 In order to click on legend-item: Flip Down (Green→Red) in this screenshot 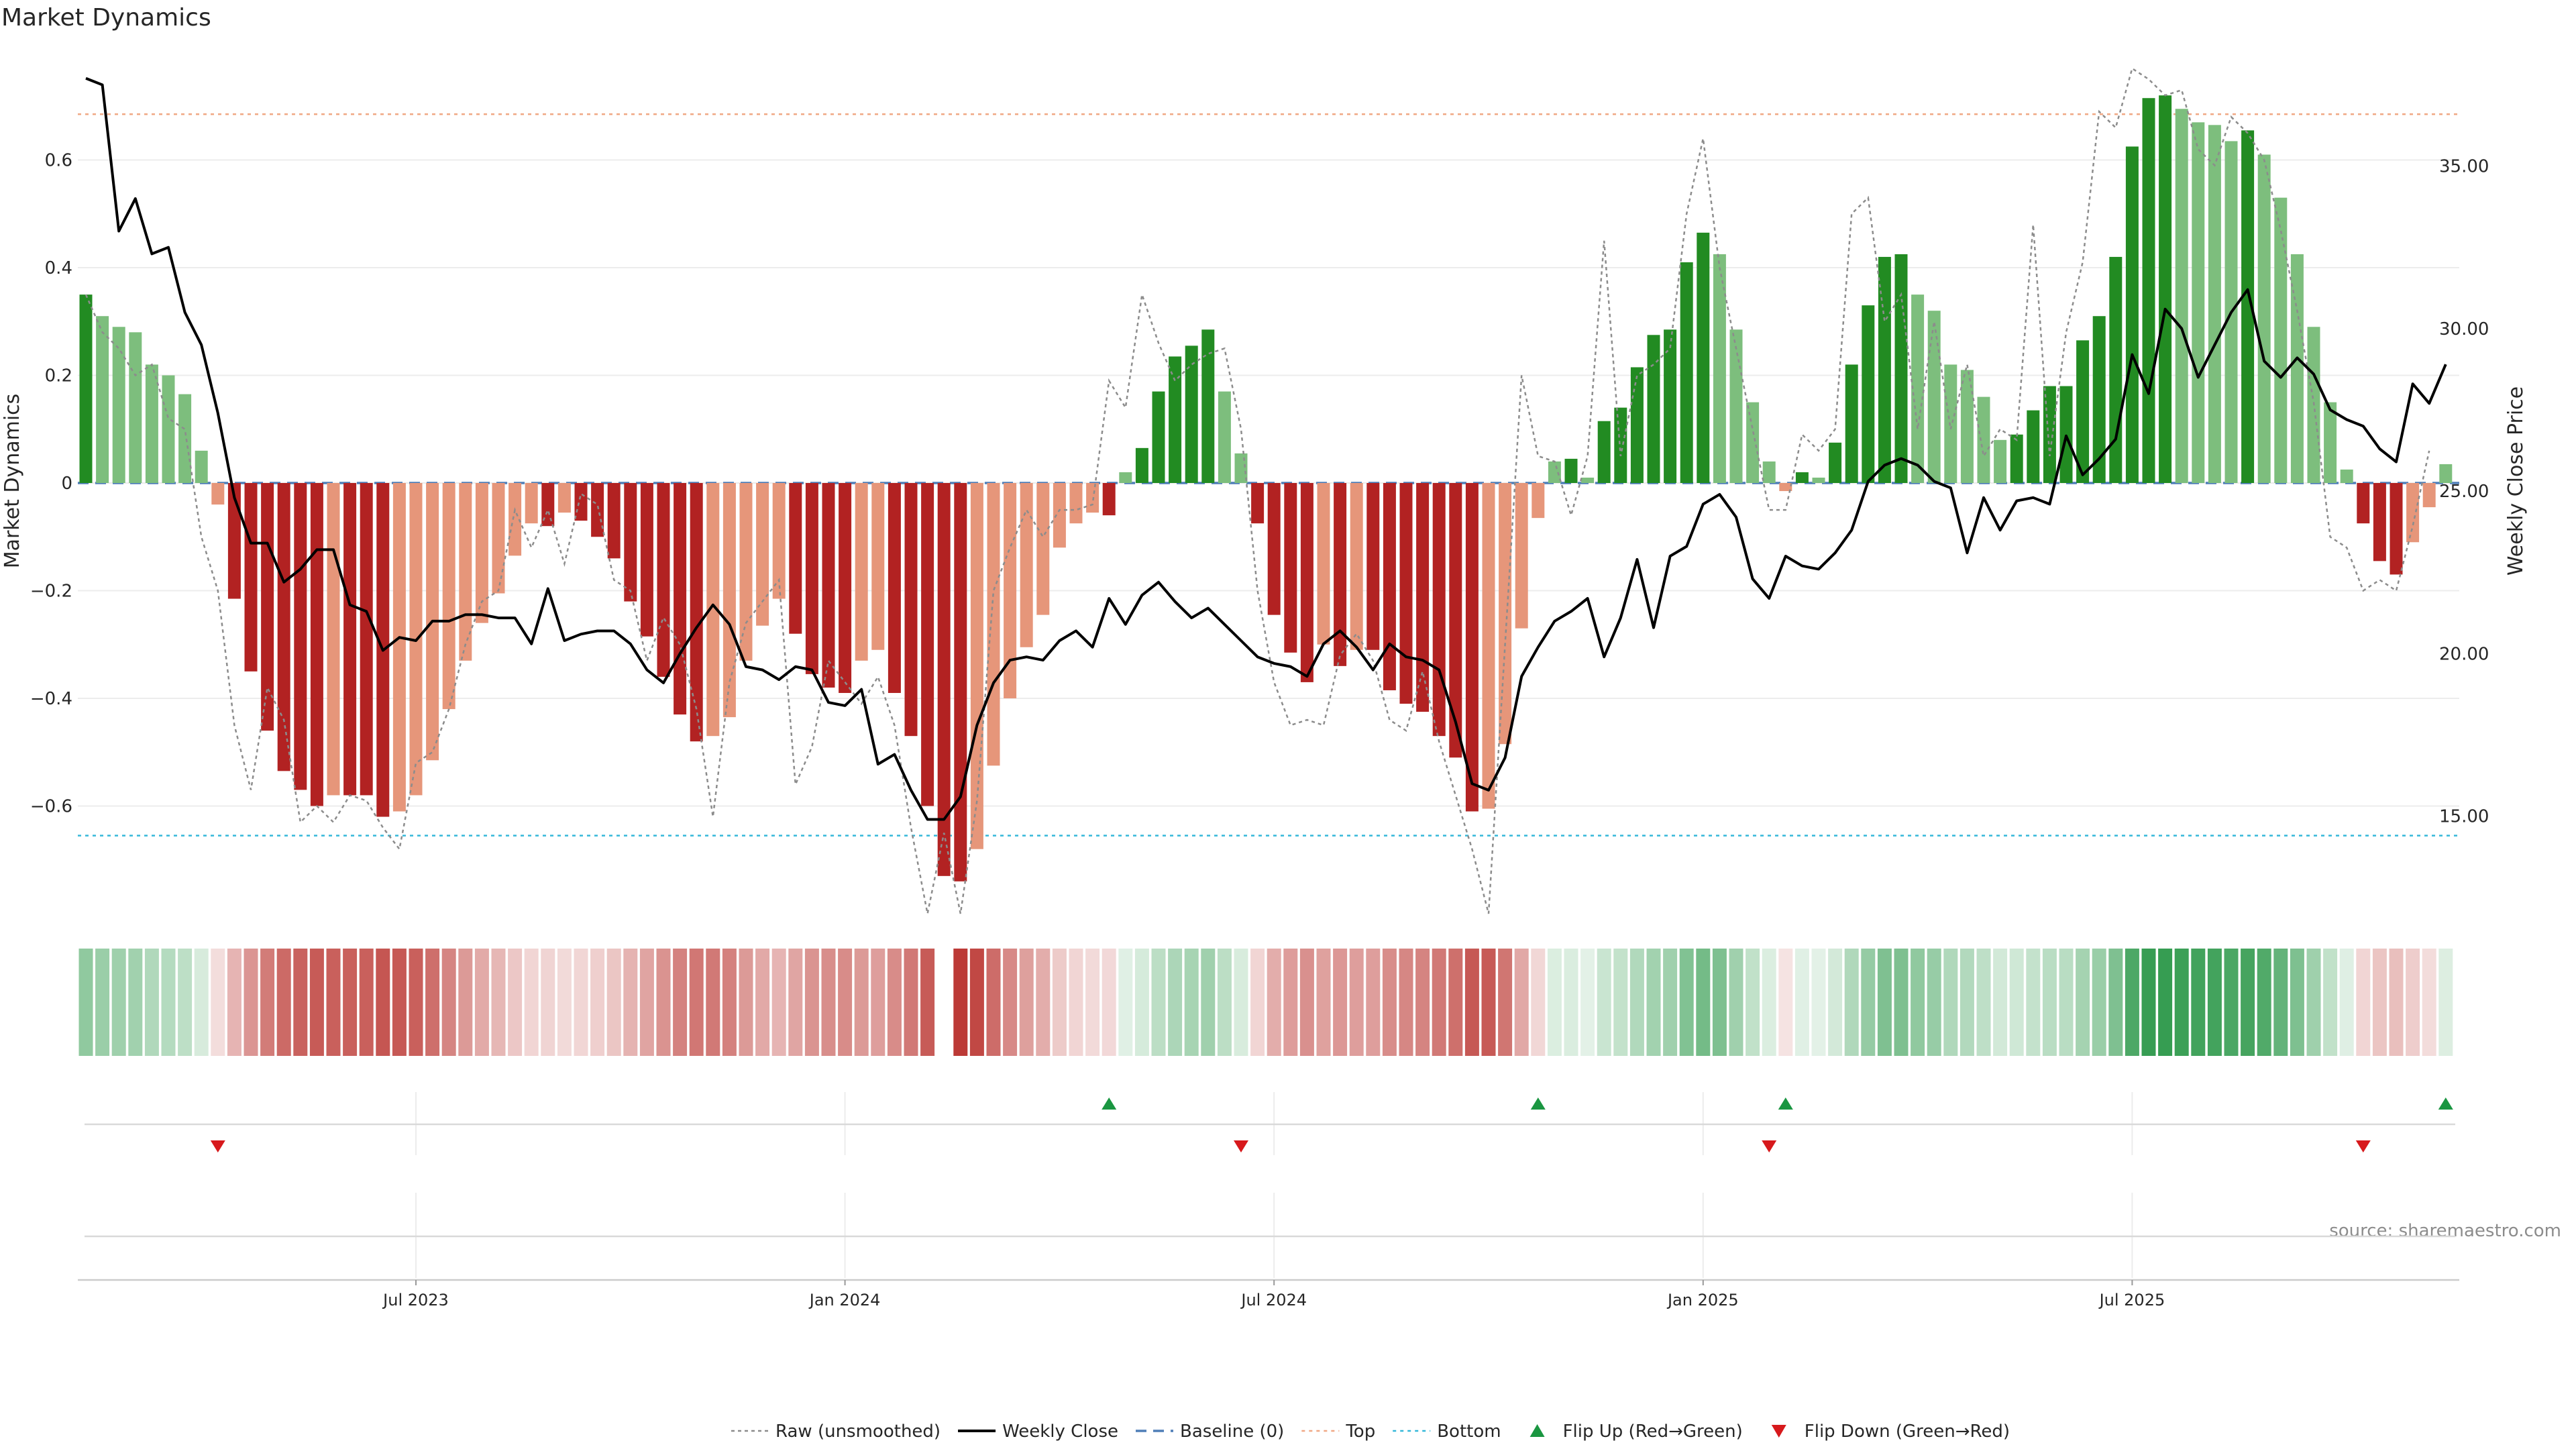, I will do `click(1890, 1431)`.